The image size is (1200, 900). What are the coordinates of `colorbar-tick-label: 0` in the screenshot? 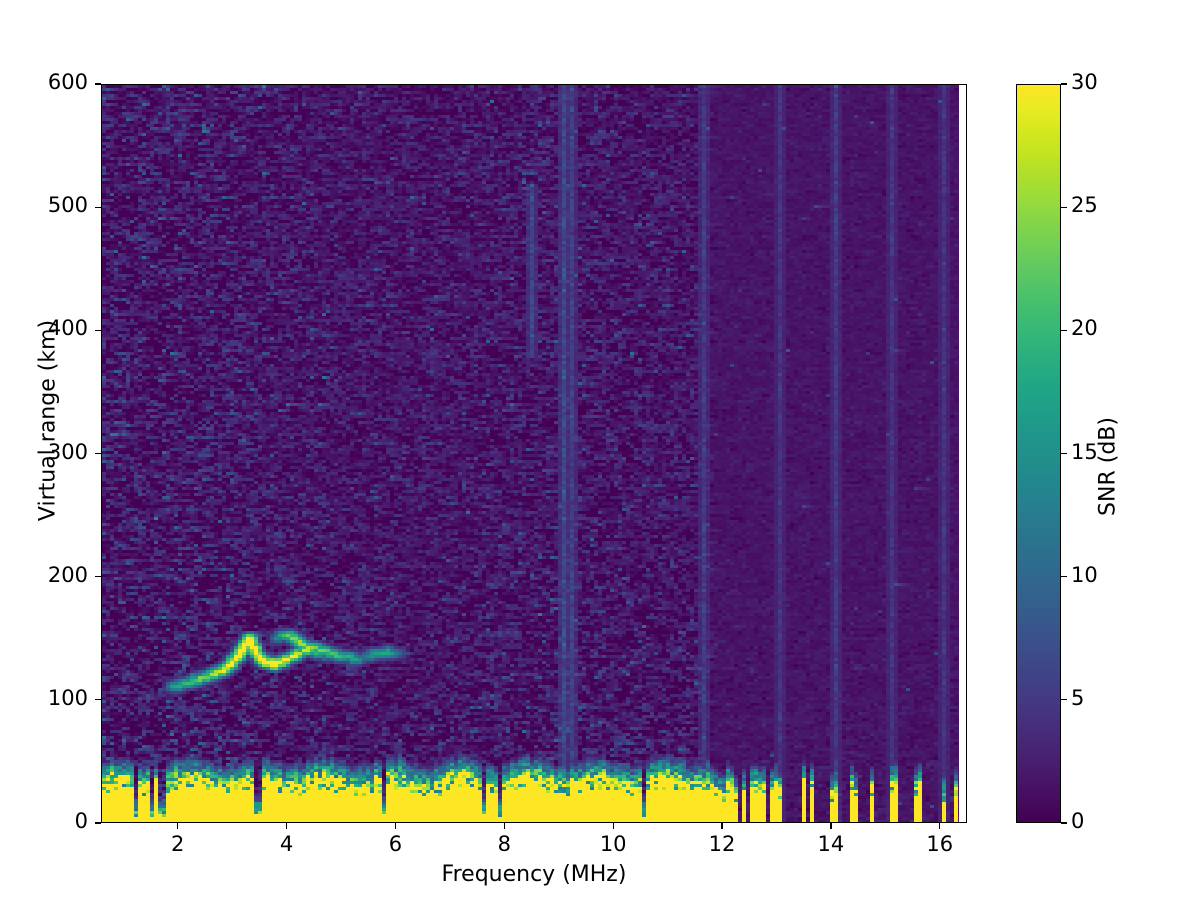 It's located at (1078, 821).